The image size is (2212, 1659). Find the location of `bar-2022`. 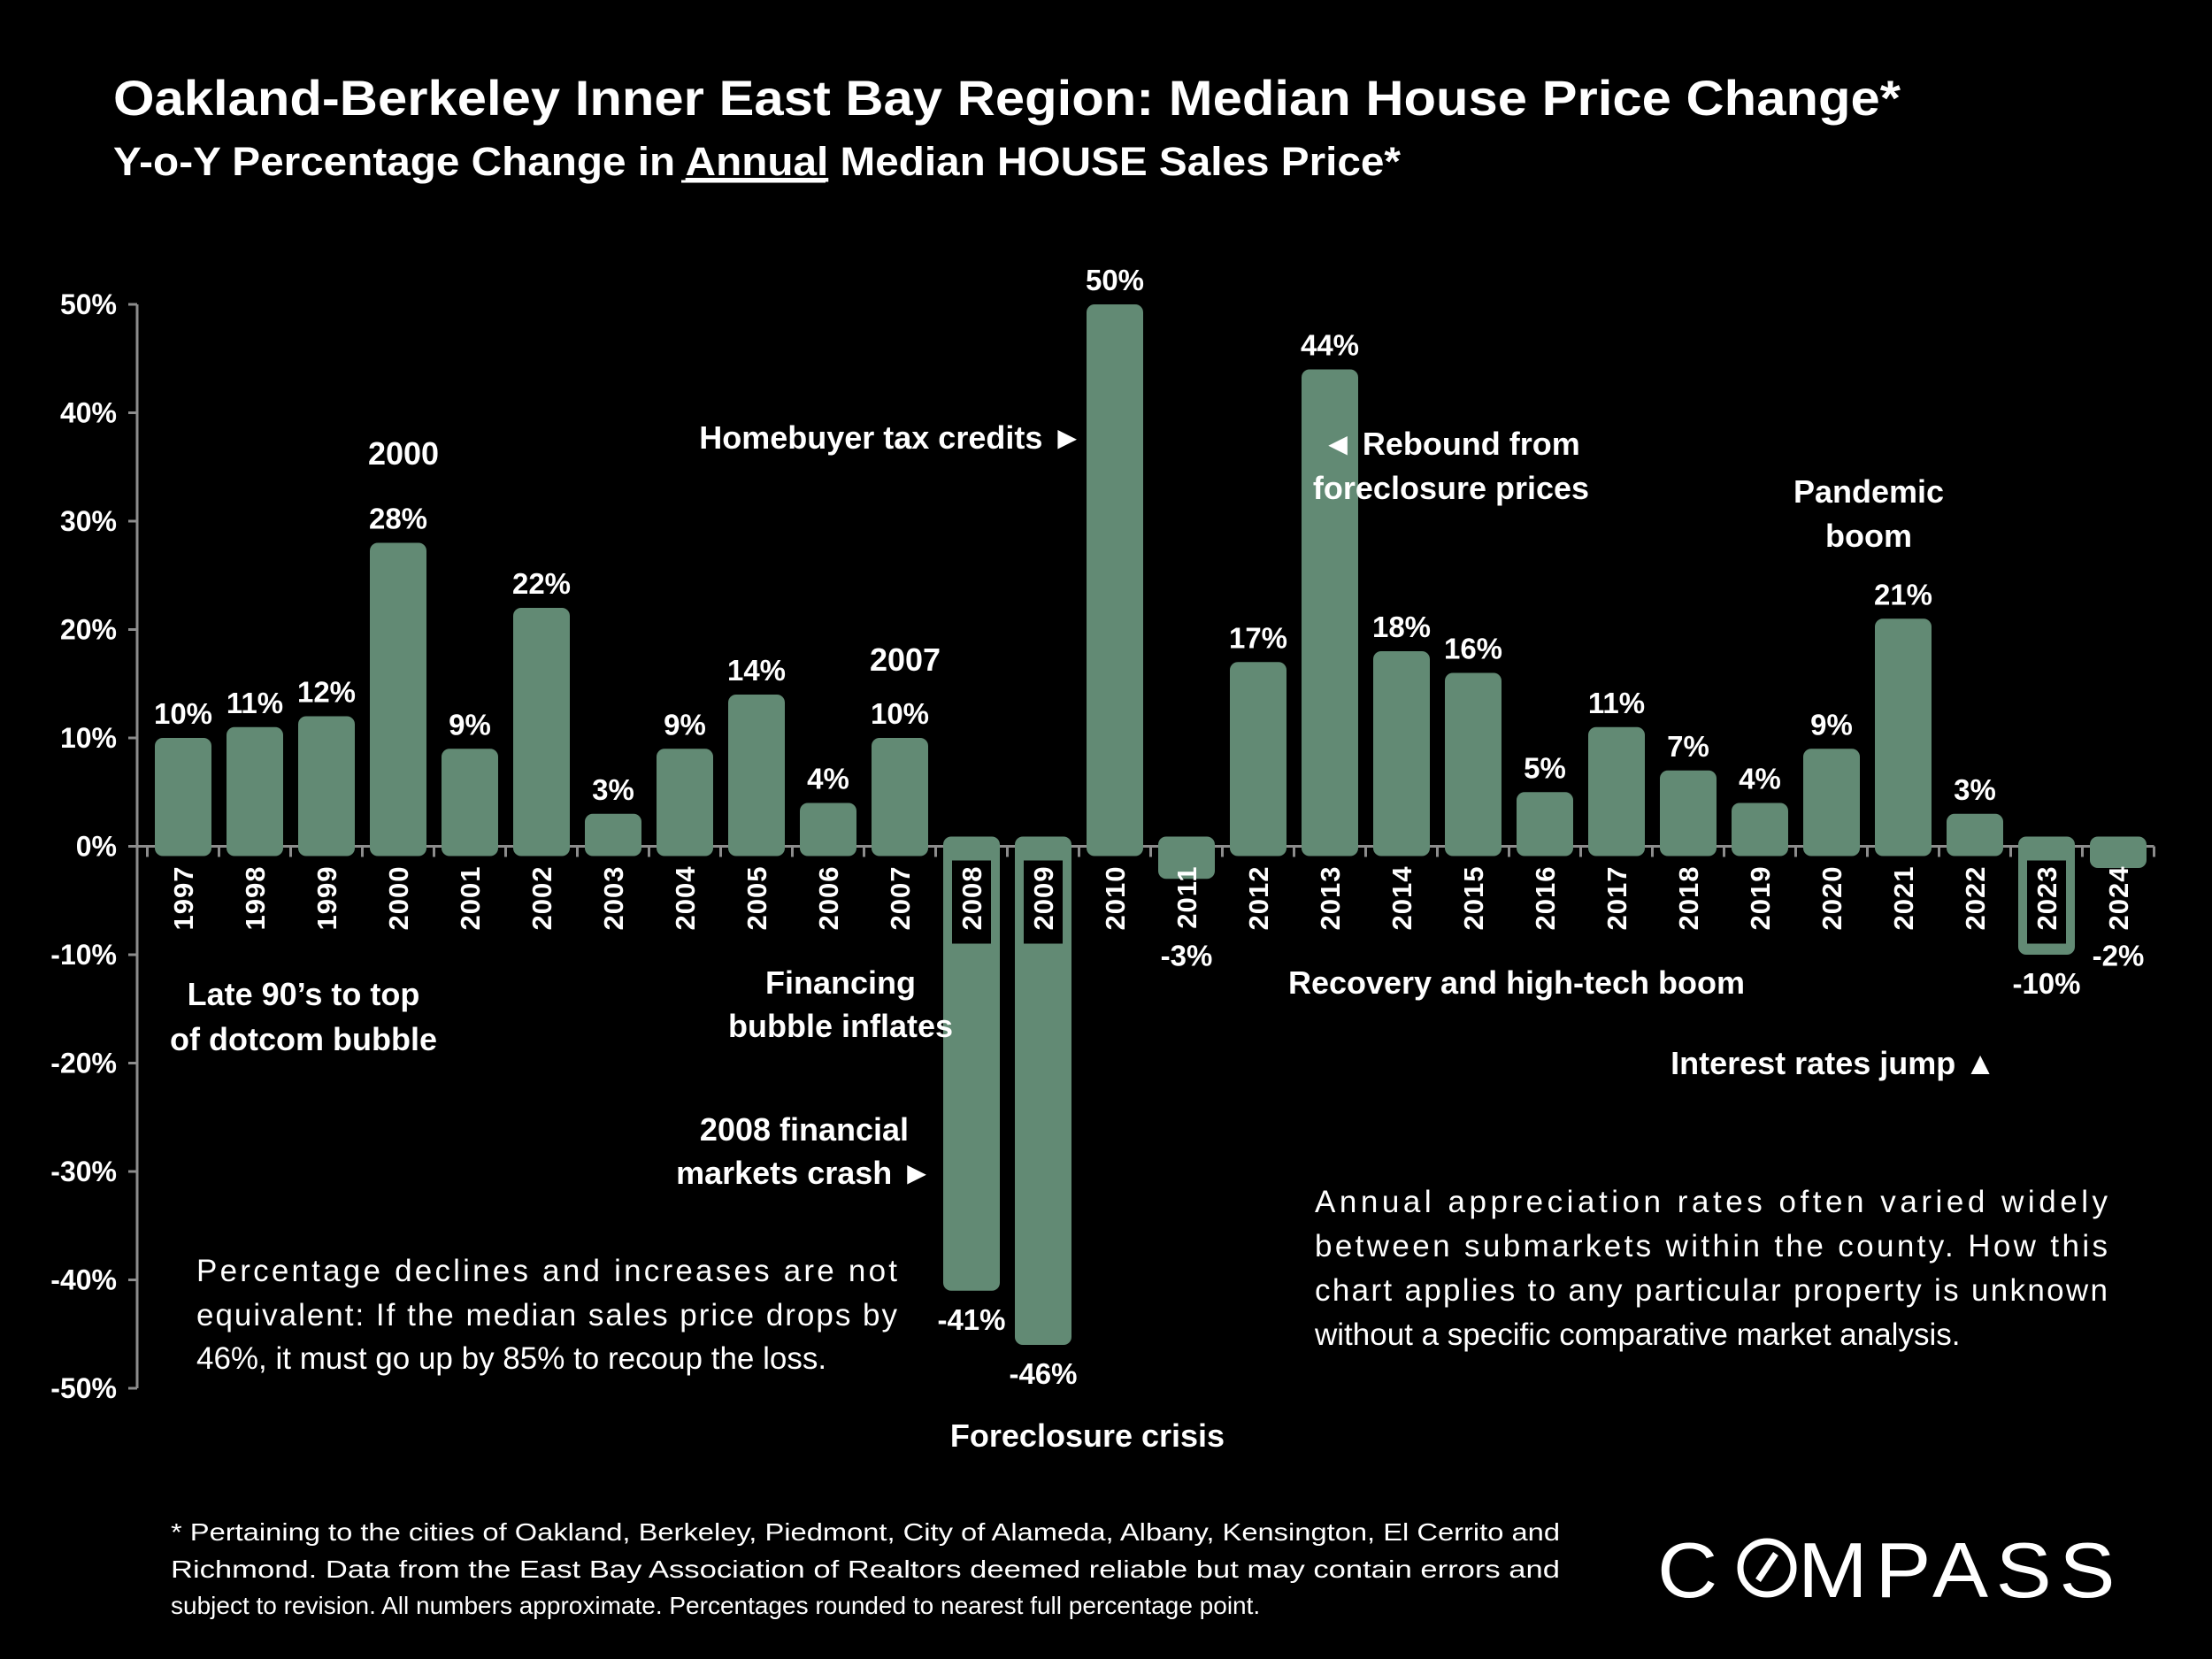

bar-2022 is located at coordinates (1975, 835).